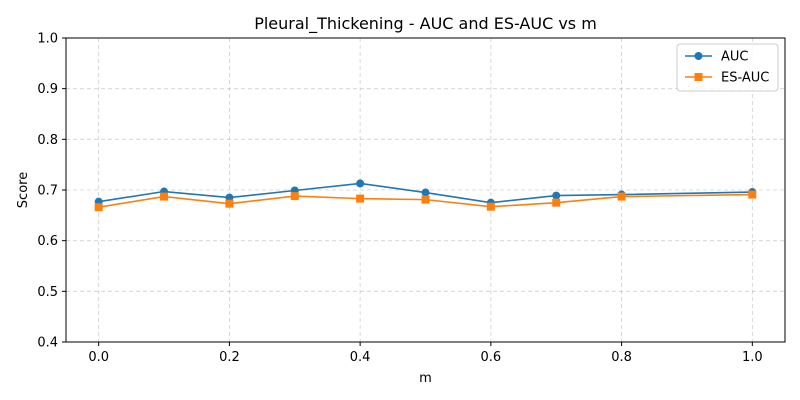 This screenshot has width=800, height=400. What do you see at coordinates (47, 39) in the screenshot?
I see `y-tick-label: 1.0` at bounding box center [47, 39].